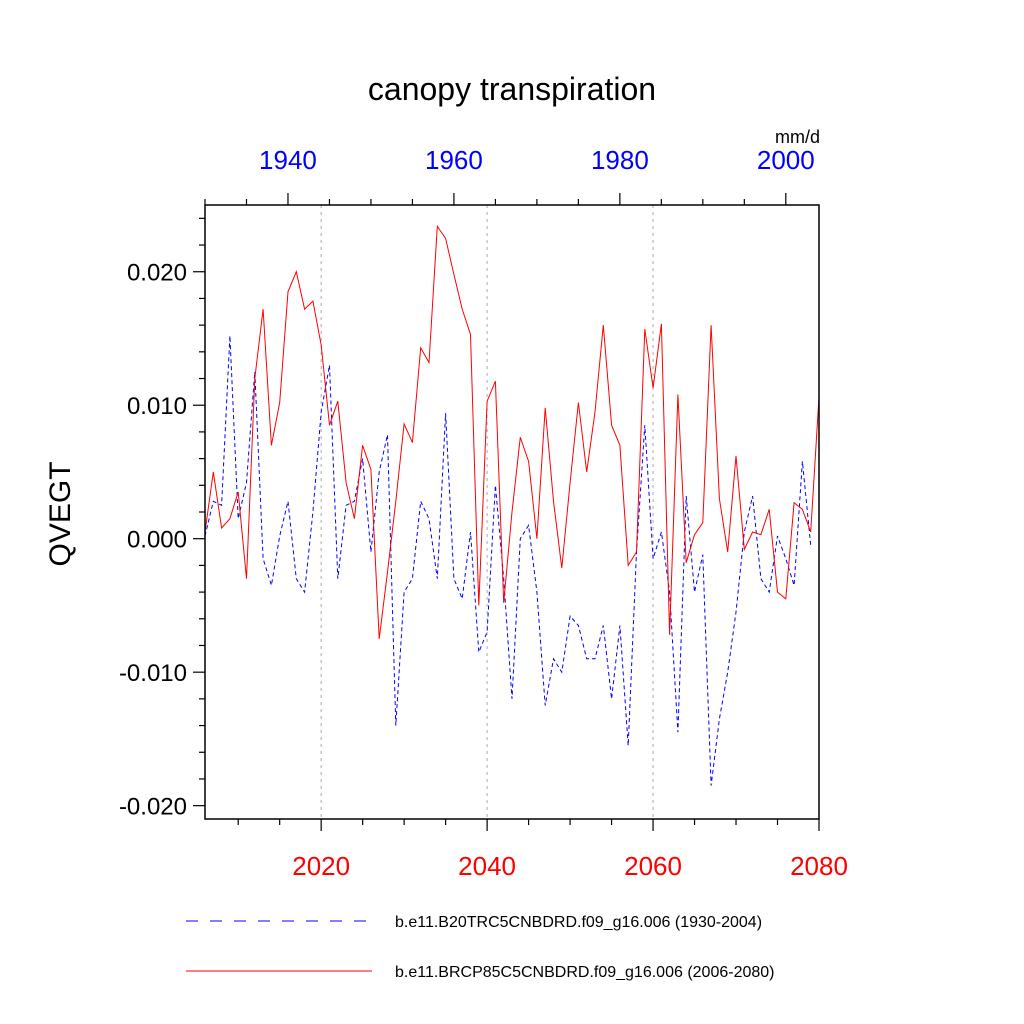 This screenshot has height=1024, width=1024. Describe the element at coordinates (819, 866) in the screenshot. I see `x-bottom-tick-label: 2080` at that location.